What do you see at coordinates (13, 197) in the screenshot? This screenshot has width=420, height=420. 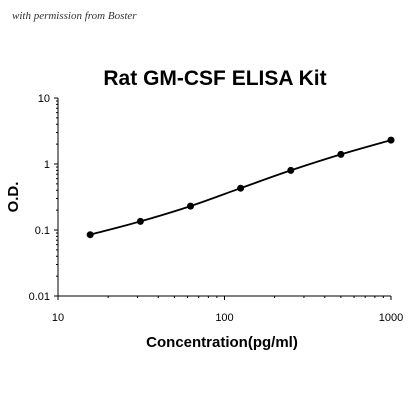 I see `y-axis-label: O.D.` at bounding box center [13, 197].